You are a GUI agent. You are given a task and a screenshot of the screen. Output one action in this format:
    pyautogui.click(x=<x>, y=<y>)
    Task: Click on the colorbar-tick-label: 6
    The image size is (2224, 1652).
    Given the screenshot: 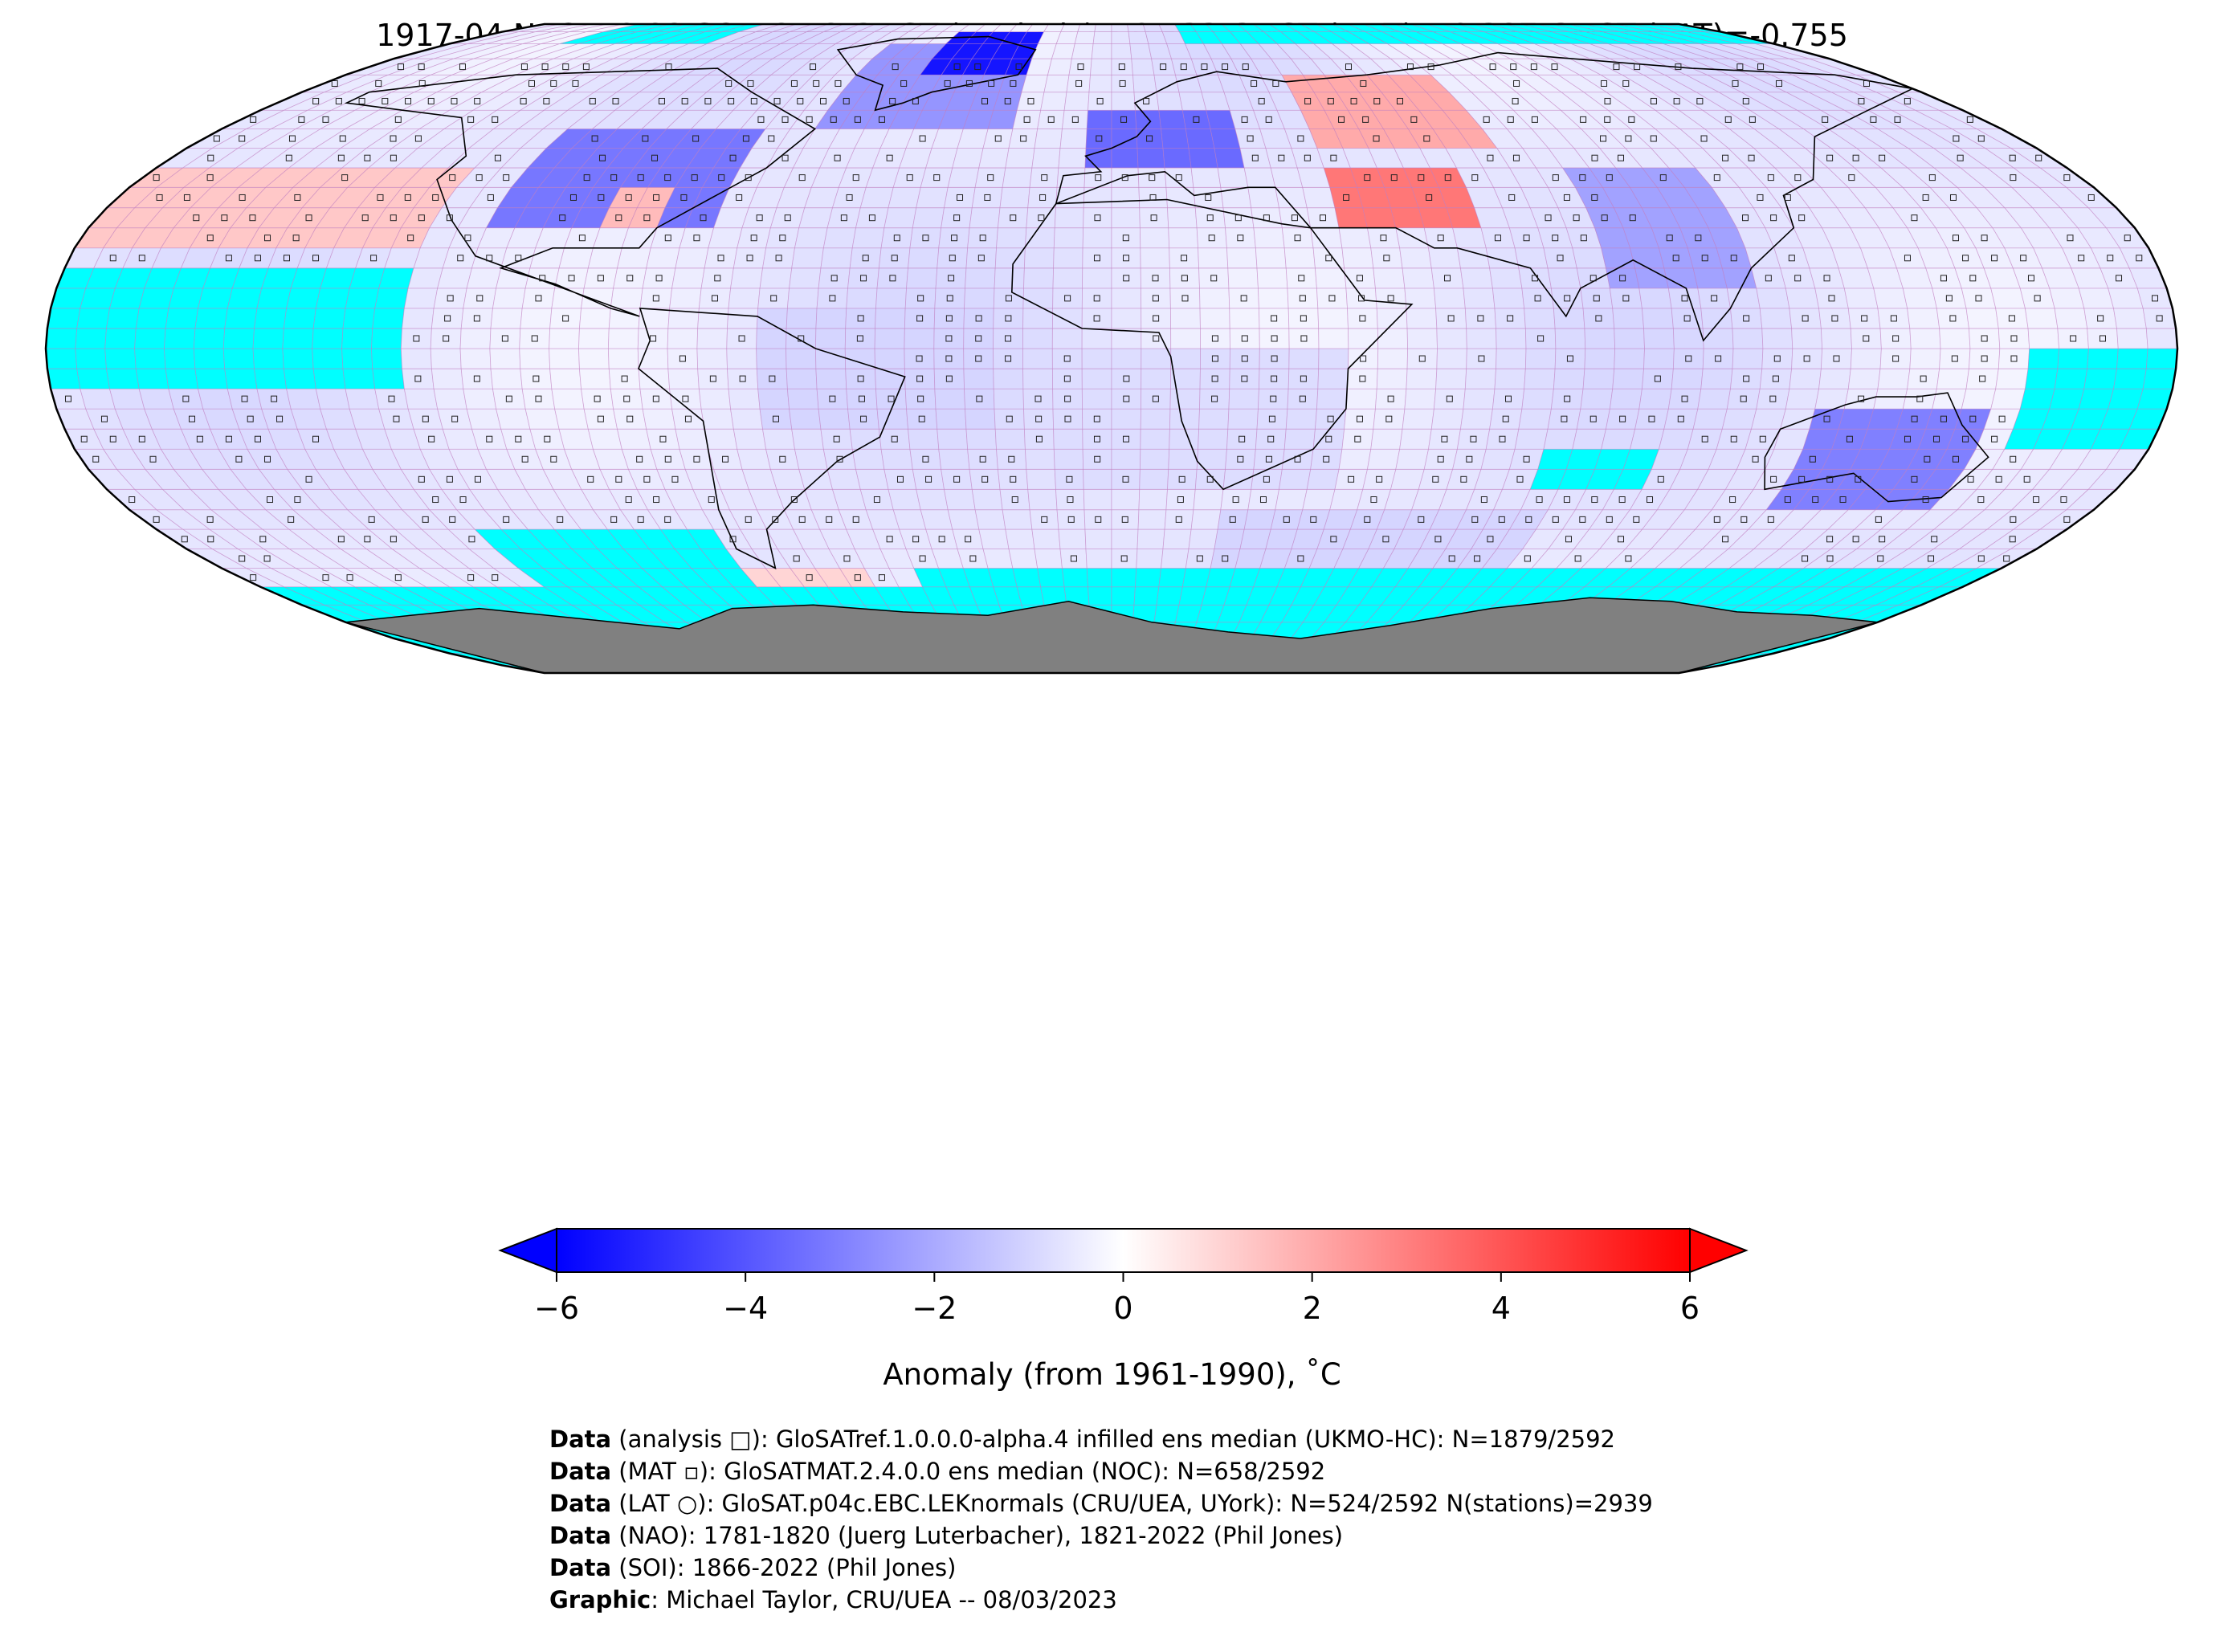 What is the action you would take?
    pyautogui.click(x=1690, y=1308)
    